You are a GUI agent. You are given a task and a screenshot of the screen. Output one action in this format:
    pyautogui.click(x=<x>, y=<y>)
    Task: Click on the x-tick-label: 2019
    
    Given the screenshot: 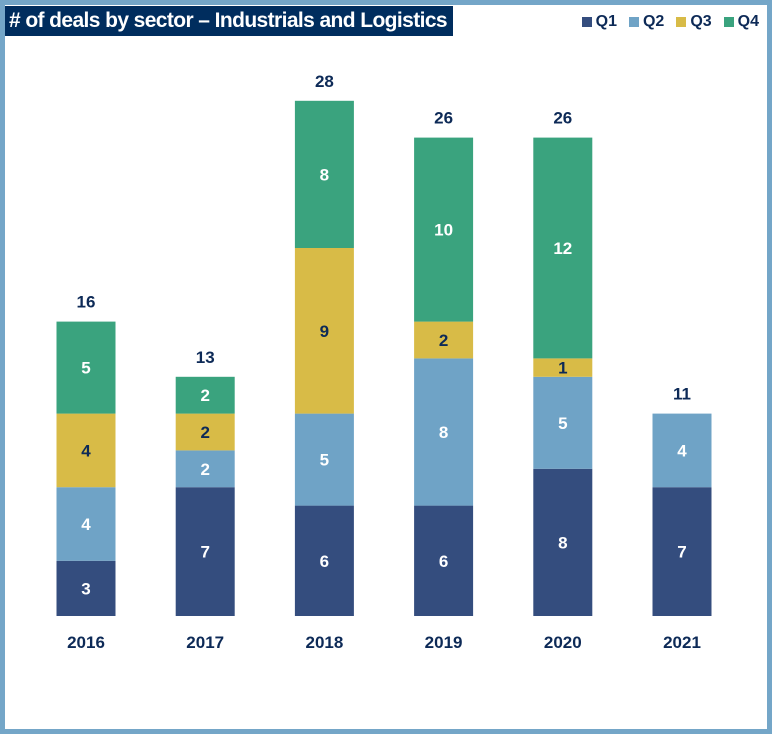 What is the action you would take?
    pyautogui.click(x=444, y=642)
    